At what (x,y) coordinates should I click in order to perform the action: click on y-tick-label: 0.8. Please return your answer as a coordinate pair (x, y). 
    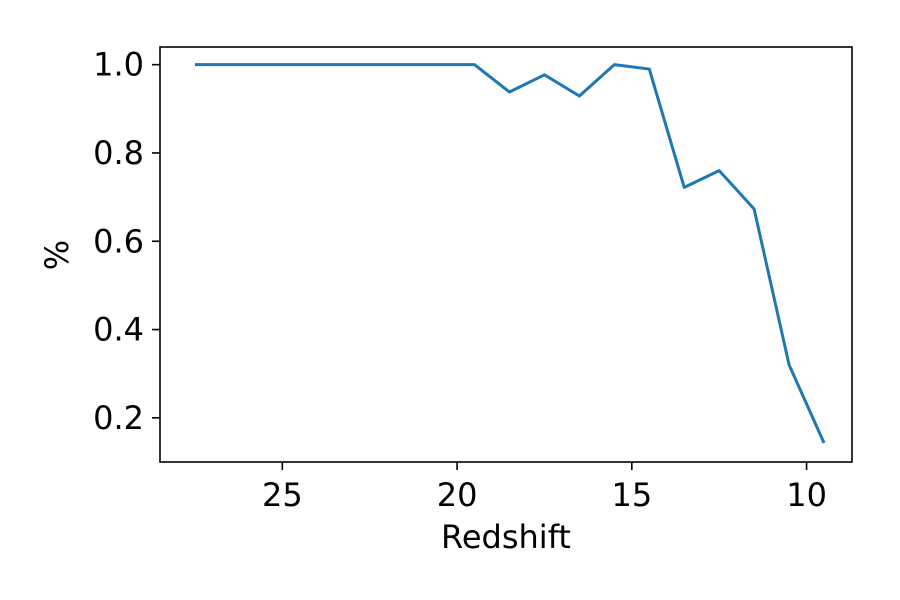
    Looking at the image, I should click on (118, 153).